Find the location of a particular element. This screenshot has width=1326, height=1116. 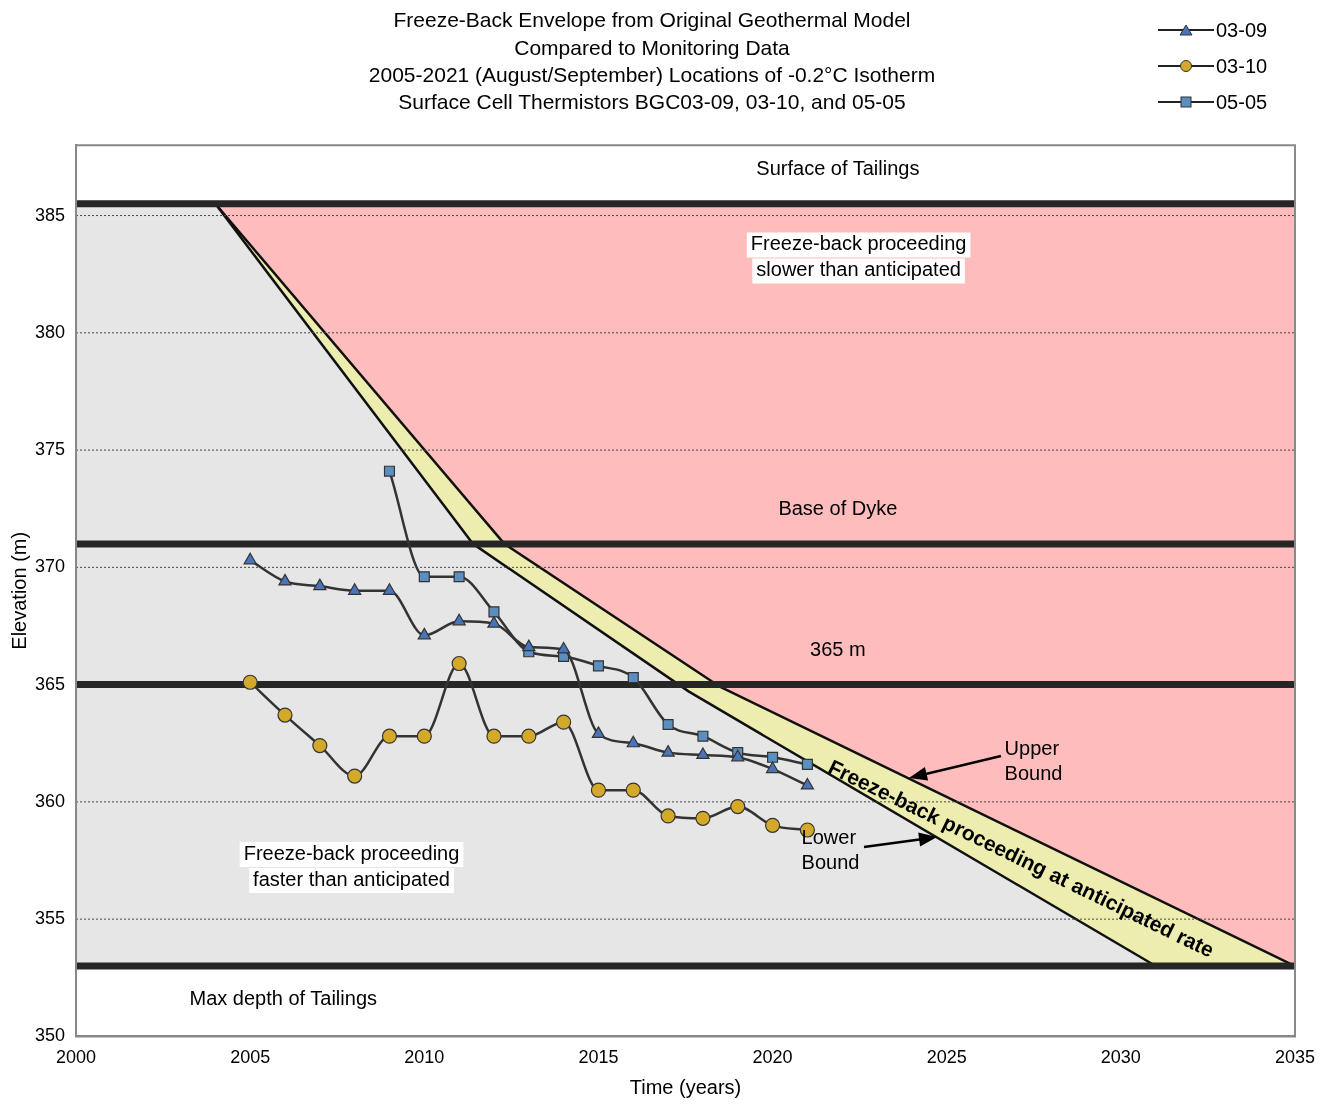

y-tick-label: 375 is located at coordinates (50, 449).